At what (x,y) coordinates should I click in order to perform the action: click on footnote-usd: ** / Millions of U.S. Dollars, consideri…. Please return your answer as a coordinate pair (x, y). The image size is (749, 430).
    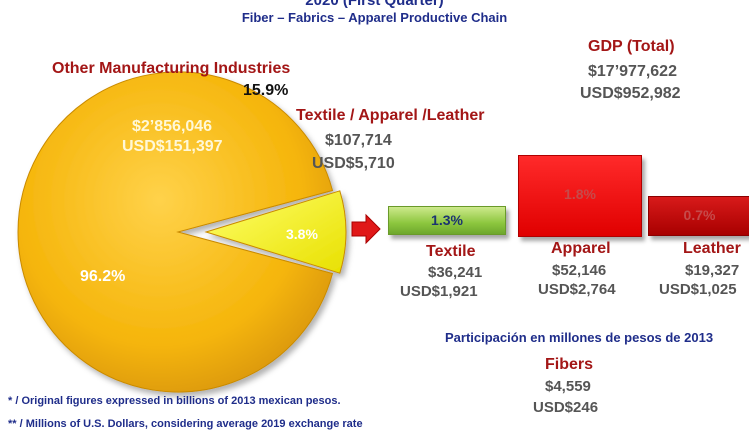
    Looking at the image, I should click on (185, 424).